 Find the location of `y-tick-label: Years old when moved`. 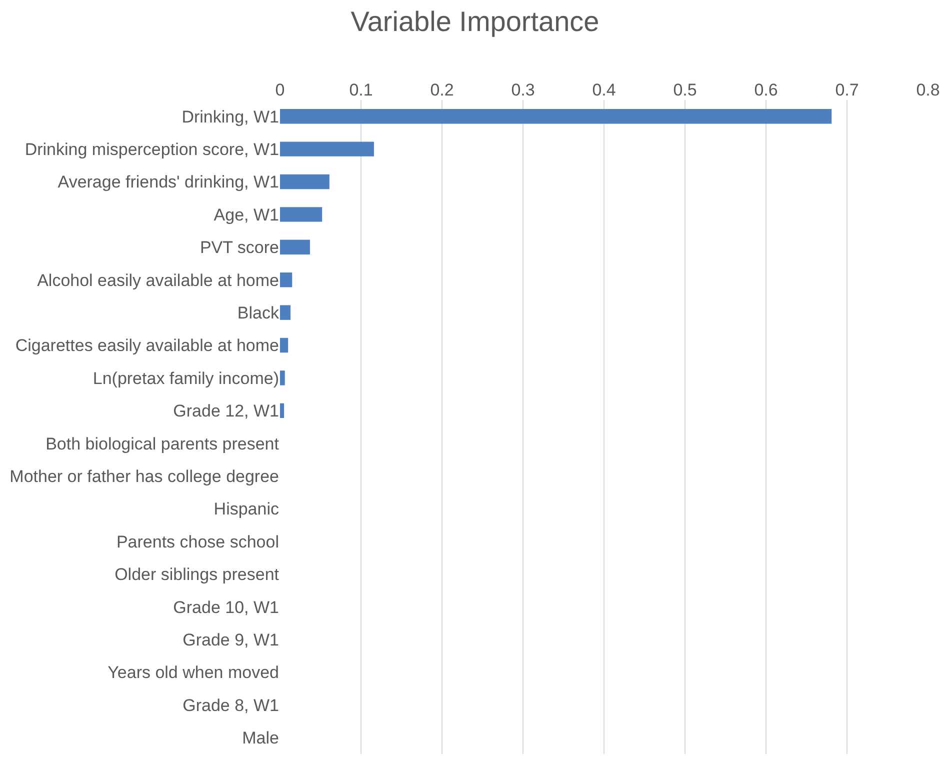

y-tick-label: Years old when moved is located at coordinates (193, 672).